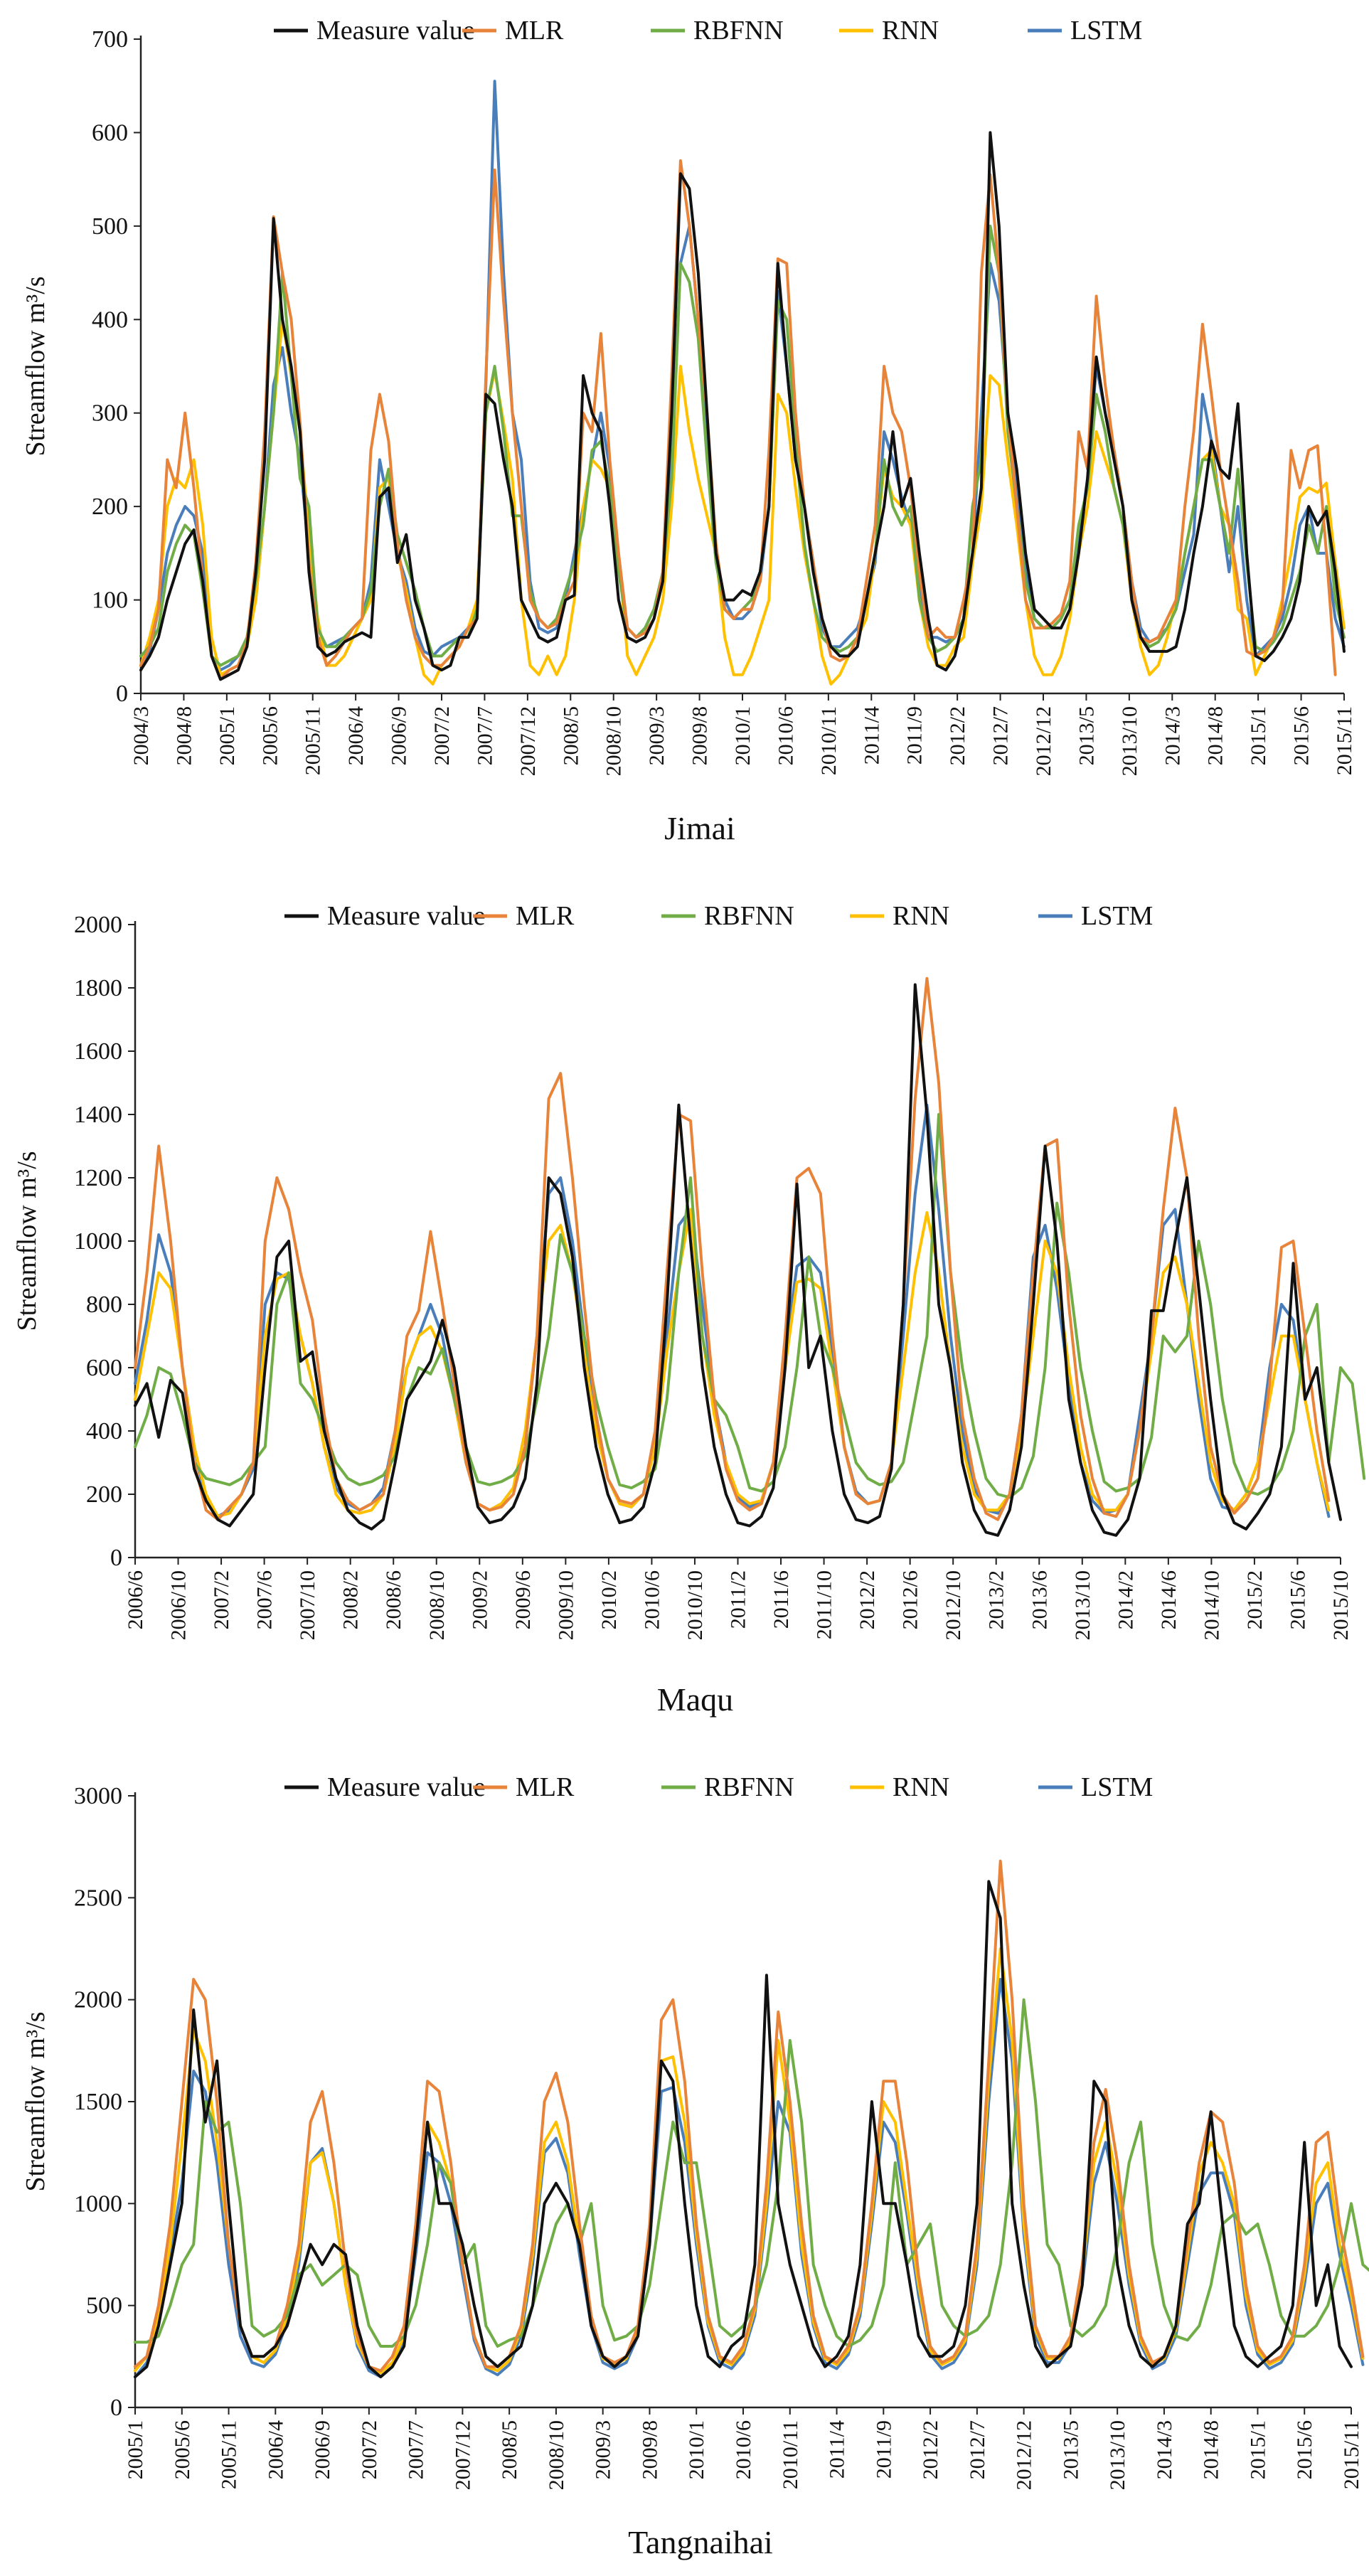  I want to click on maqu-xtick-label: 2014/6, so click(1169, 1599).